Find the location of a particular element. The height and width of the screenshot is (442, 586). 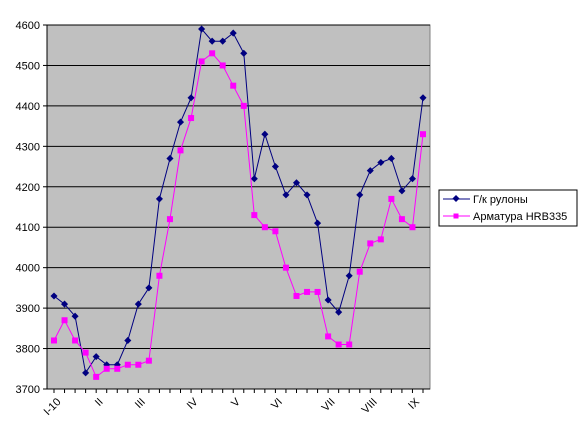

y-tick-label-3900: 3900 is located at coordinates (28, 309).